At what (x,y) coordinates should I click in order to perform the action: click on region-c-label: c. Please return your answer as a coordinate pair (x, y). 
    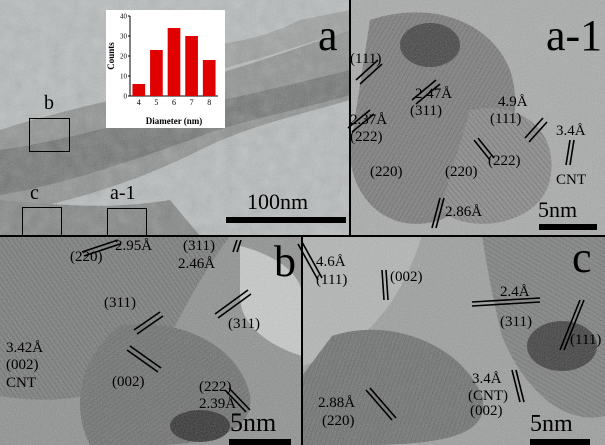
    Looking at the image, I should click on (34, 193).